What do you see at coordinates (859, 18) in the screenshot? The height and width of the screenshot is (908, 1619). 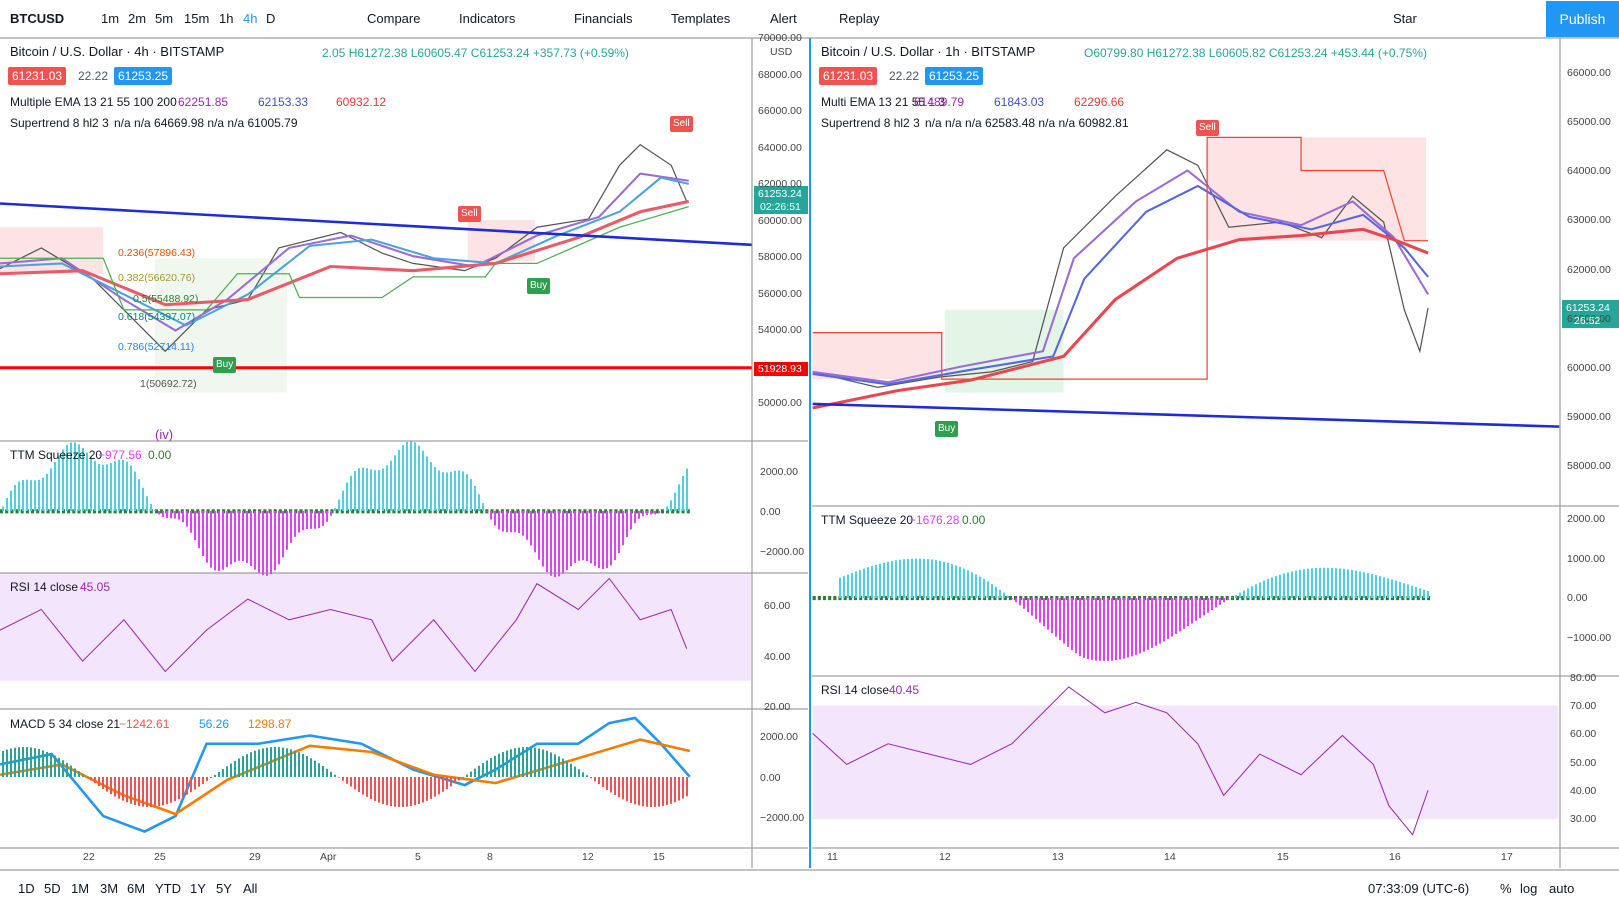 I see `toolbar-button: Replay` at bounding box center [859, 18].